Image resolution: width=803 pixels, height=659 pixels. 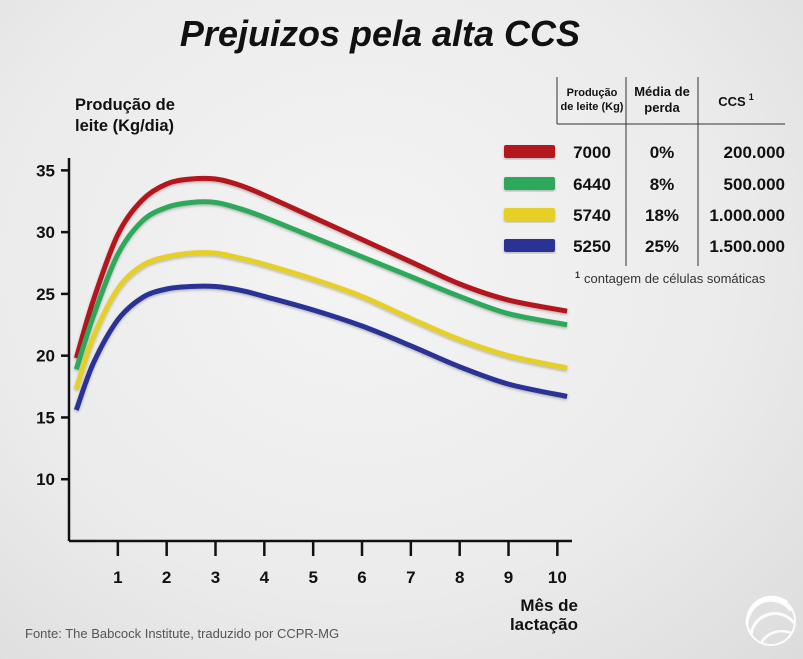 What do you see at coordinates (459, 577) in the screenshot?
I see `x-tick-label: 8` at bounding box center [459, 577].